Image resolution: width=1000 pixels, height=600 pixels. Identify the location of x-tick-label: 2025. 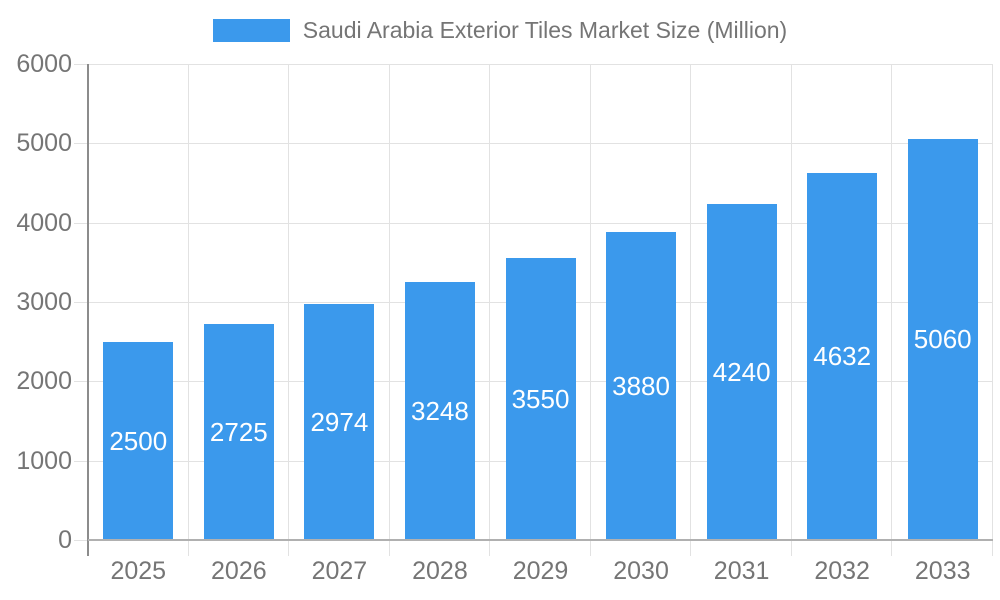
(138, 571).